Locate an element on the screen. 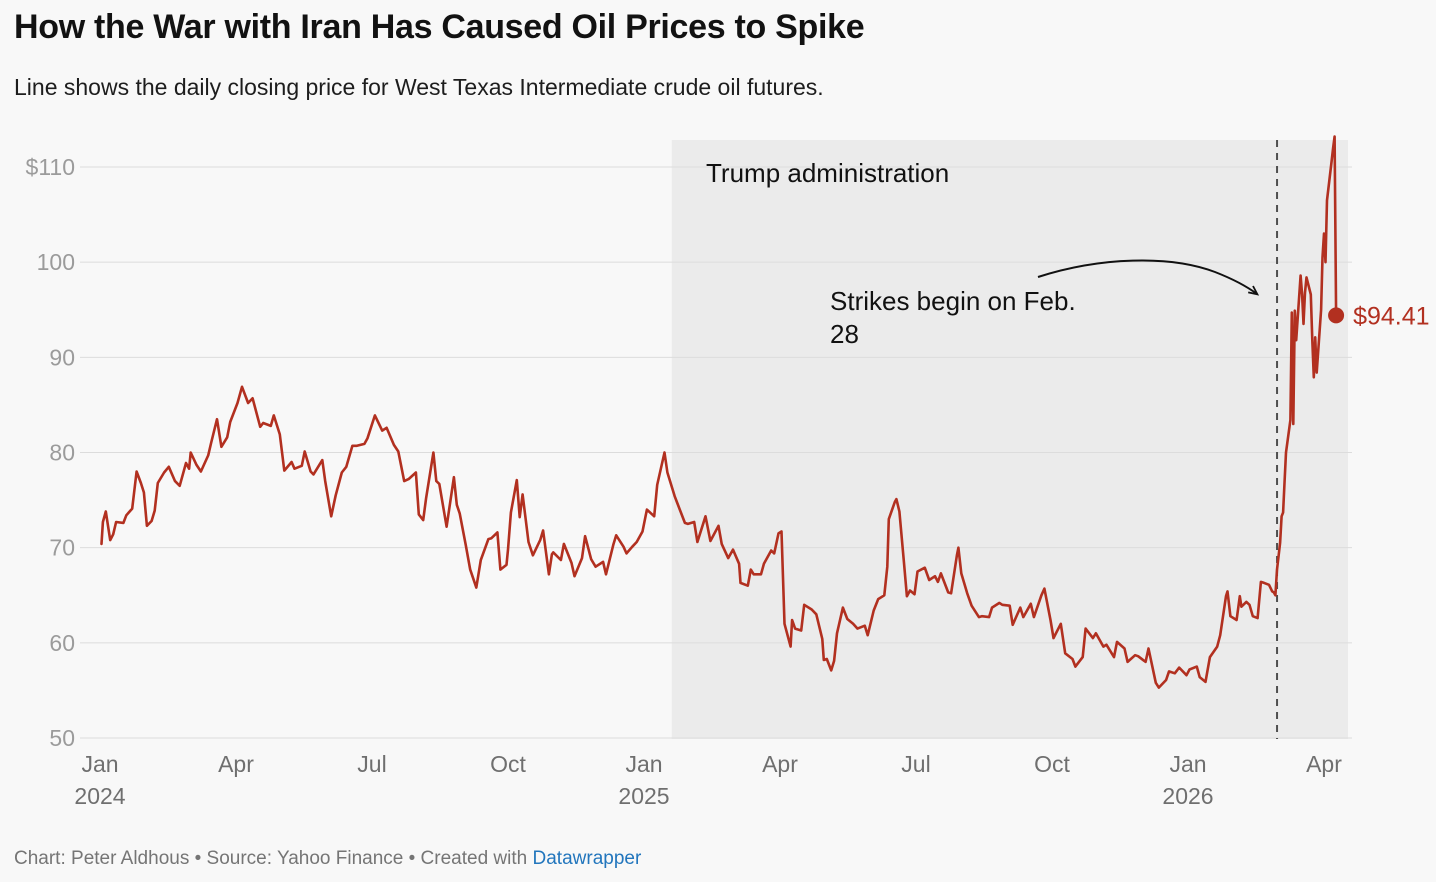 The height and width of the screenshot is (882, 1436). y-tick-label: 70 is located at coordinates (62, 548).